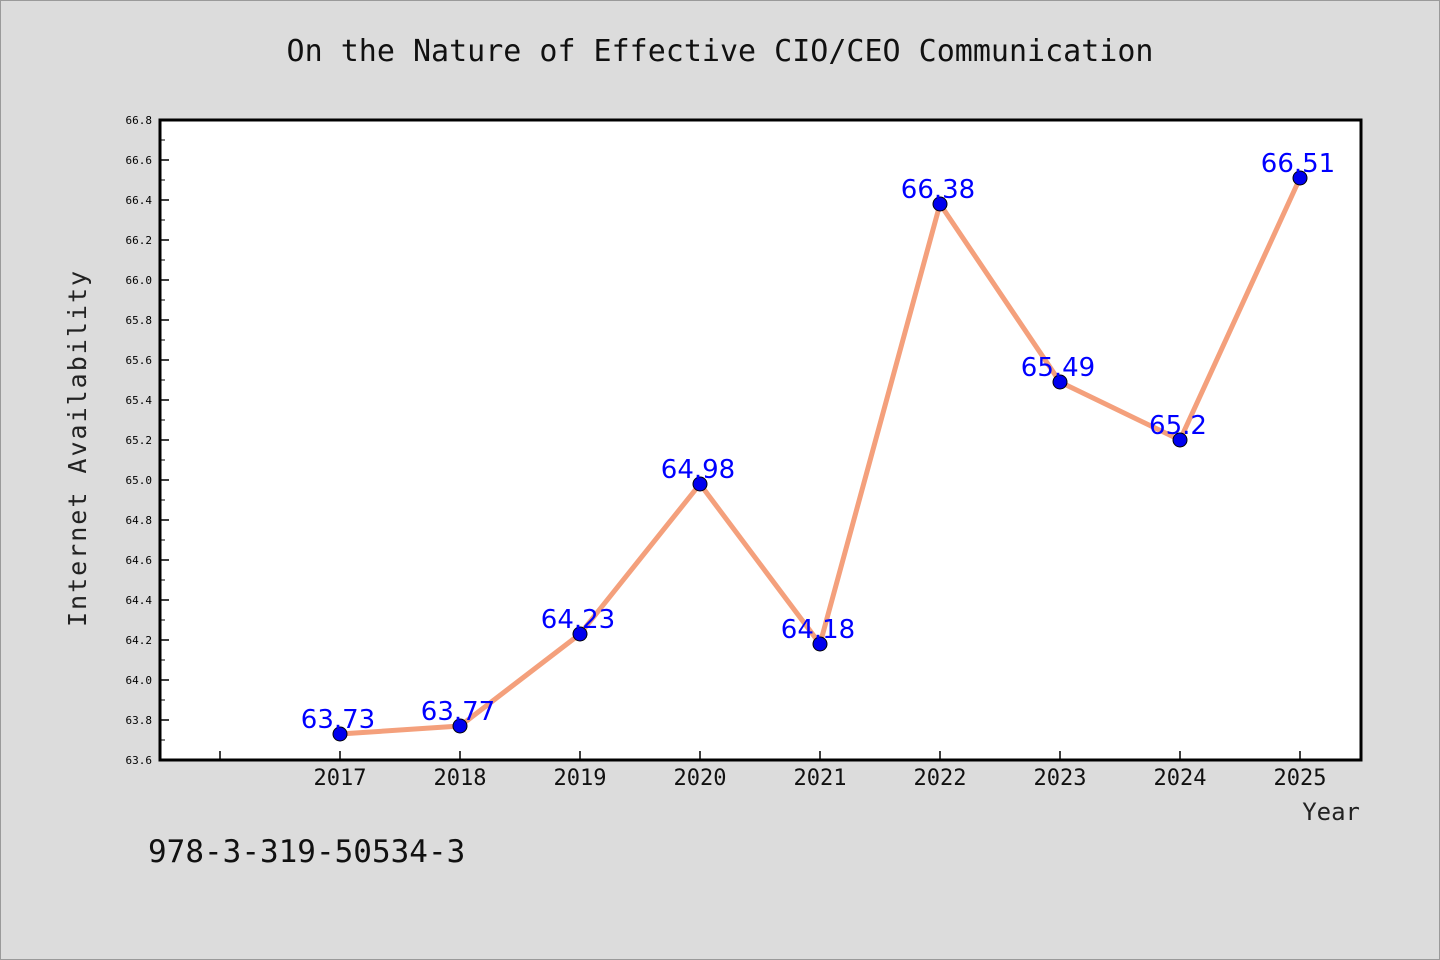  What do you see at coordinates (700, 778) in the screenshot?
I see `x-tick-label: 2020` at bounding box center [700, 778].